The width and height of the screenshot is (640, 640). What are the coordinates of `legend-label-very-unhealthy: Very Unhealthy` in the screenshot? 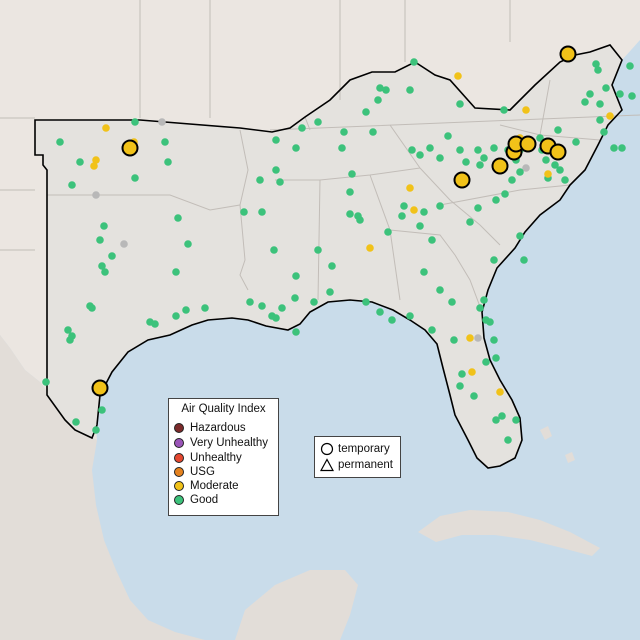 It's located at (229, 443).